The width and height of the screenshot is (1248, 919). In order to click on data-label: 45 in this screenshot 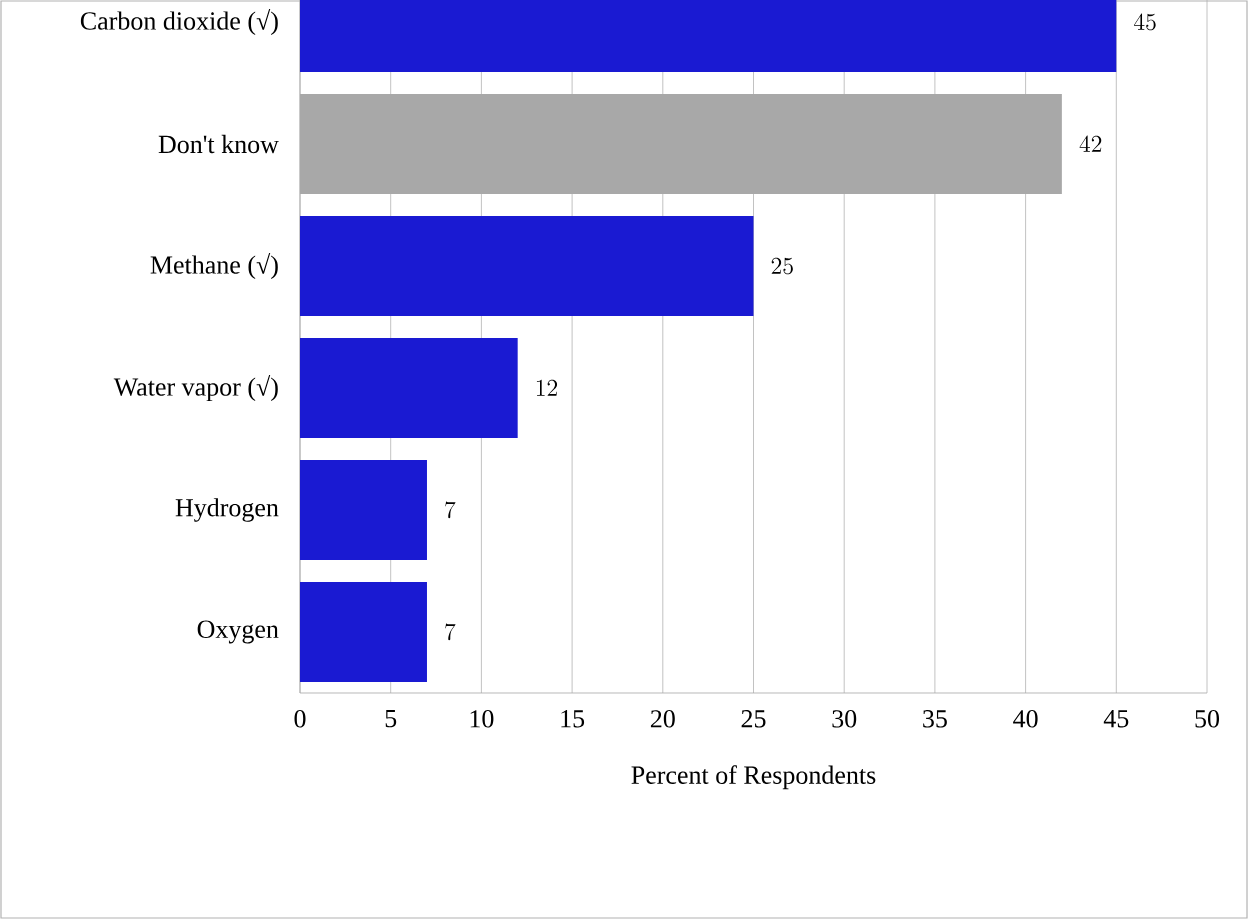, I will do `click(1145, 22)`.